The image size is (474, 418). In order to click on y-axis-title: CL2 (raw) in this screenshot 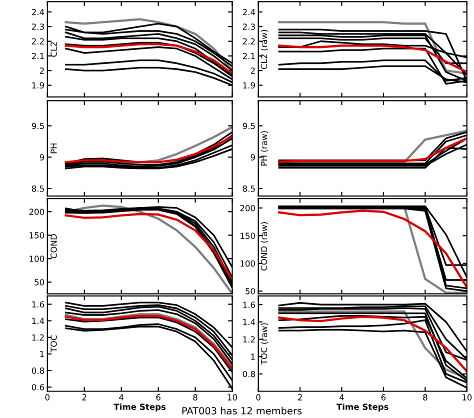, I will do `click(264, 49)`.